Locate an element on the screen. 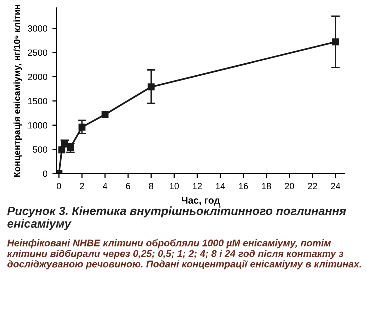 Image resolution: width=367 pixels, height=328 pixels. y-tick-label: 500 is located at coordinates (40, 149).